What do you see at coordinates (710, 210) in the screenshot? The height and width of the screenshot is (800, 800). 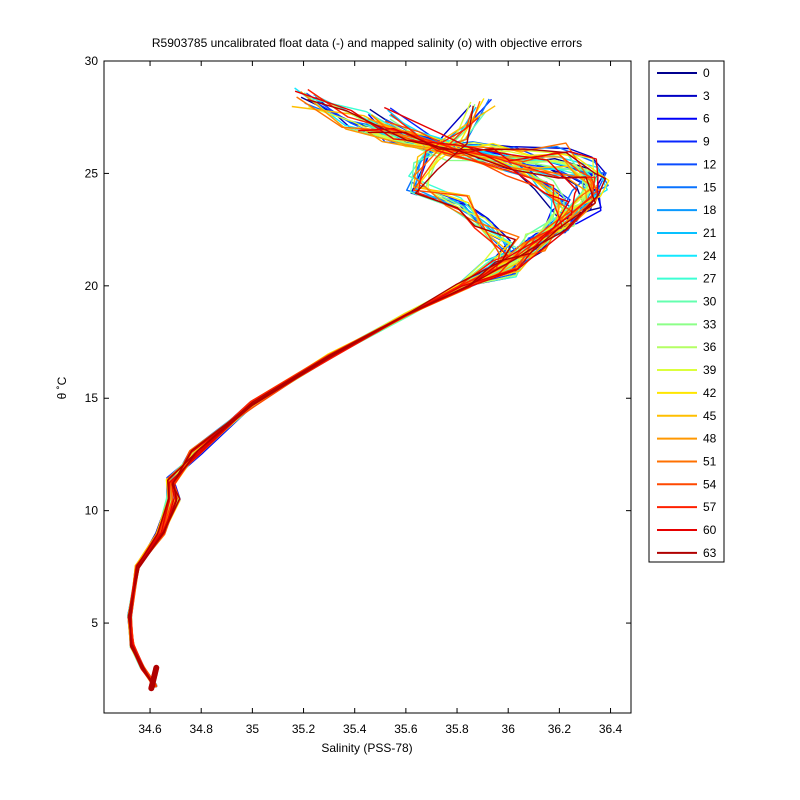 I see `legend-label: 18` at bounding box center [710, 210].